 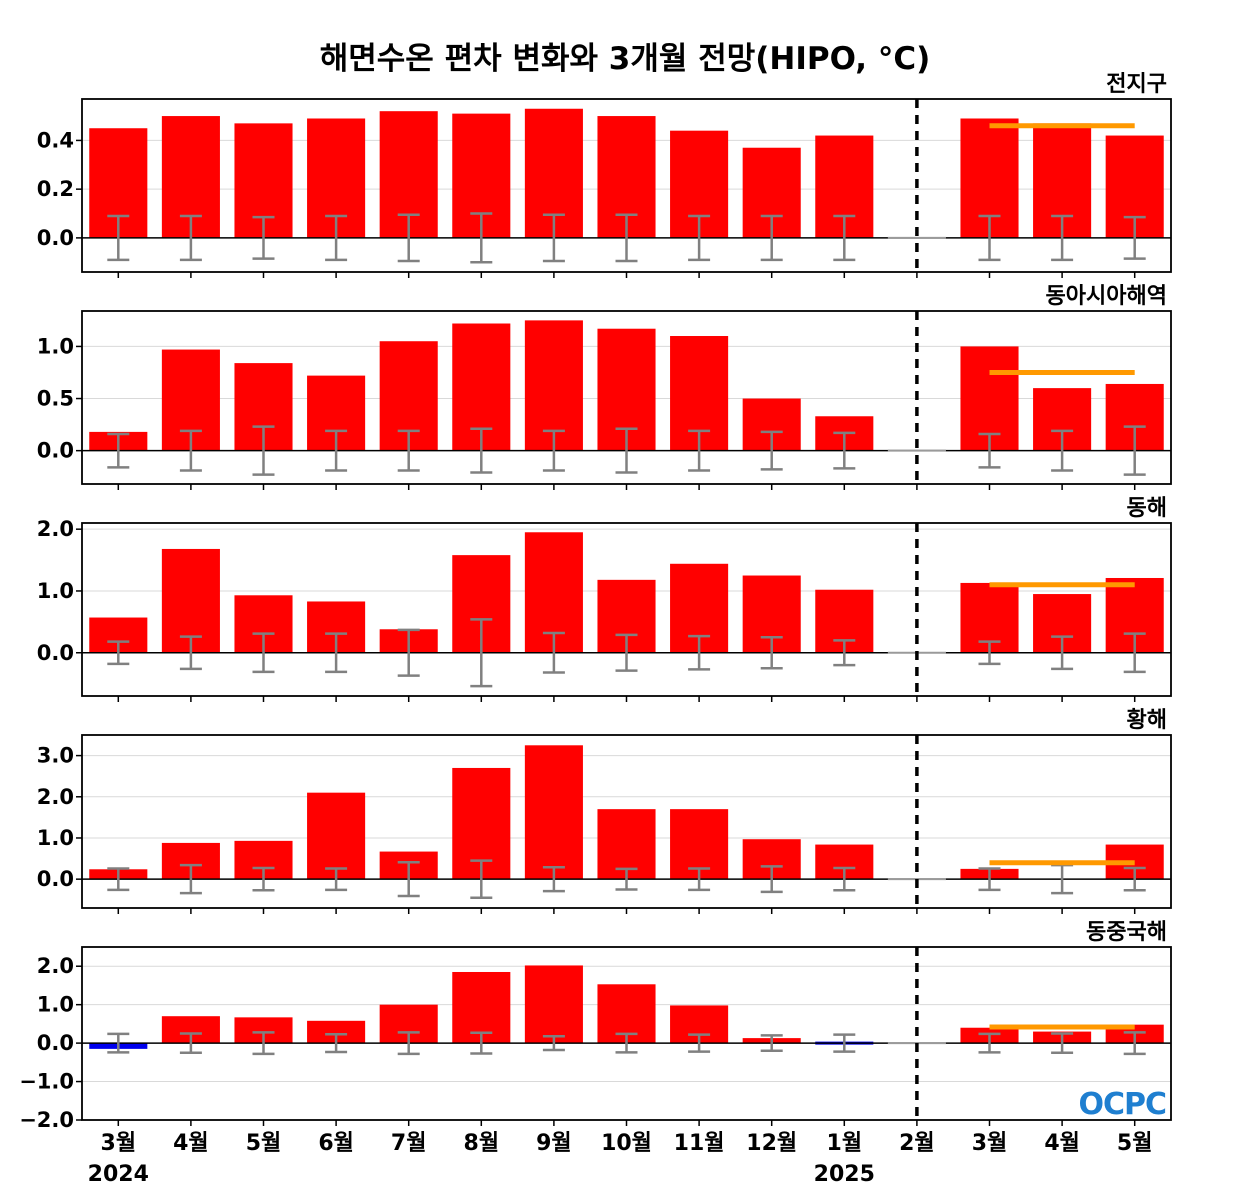 What do you see at coordinates (1136, 84) in the screenshot?
I see `panel-title: 전지구` at bounding box center [1136, 84].